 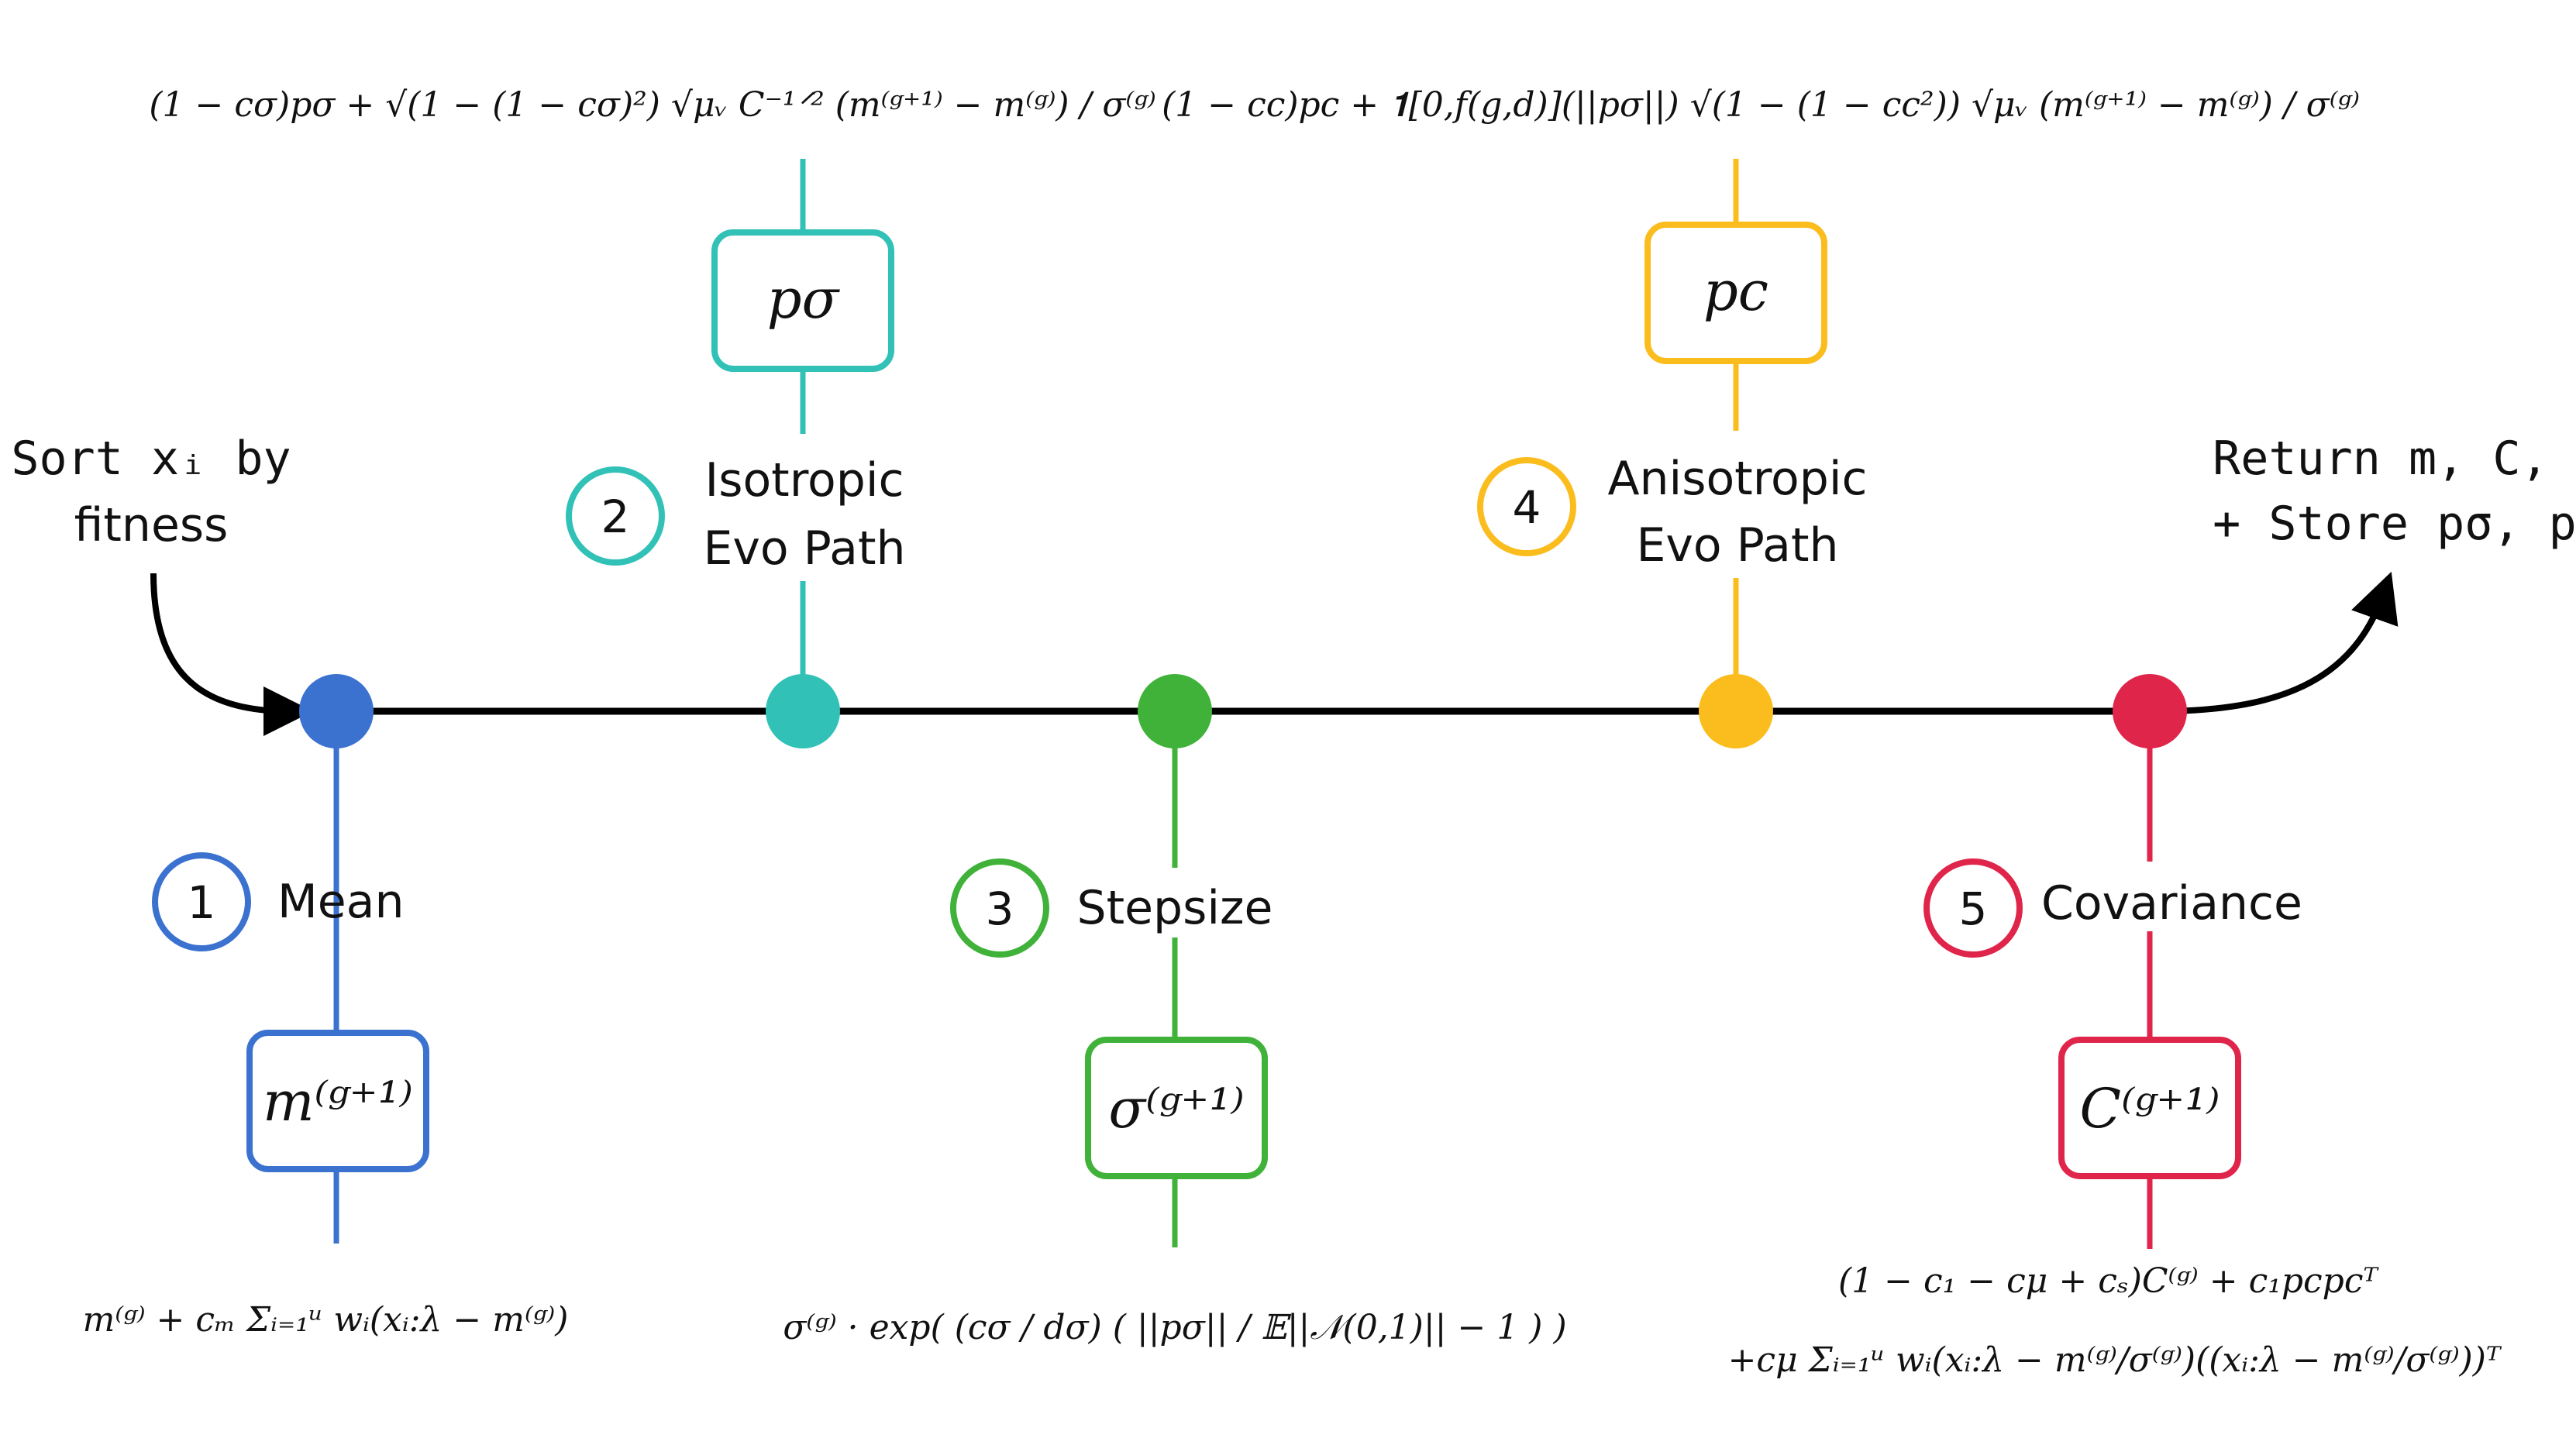 I want to click on formula: m⁽ᵍ⁾ + cₘ Σᵢ₌₁ᵘ wᵢ(xᵢ:λ − m⁽ᵍ⁾), so click(x=326, y=1320).